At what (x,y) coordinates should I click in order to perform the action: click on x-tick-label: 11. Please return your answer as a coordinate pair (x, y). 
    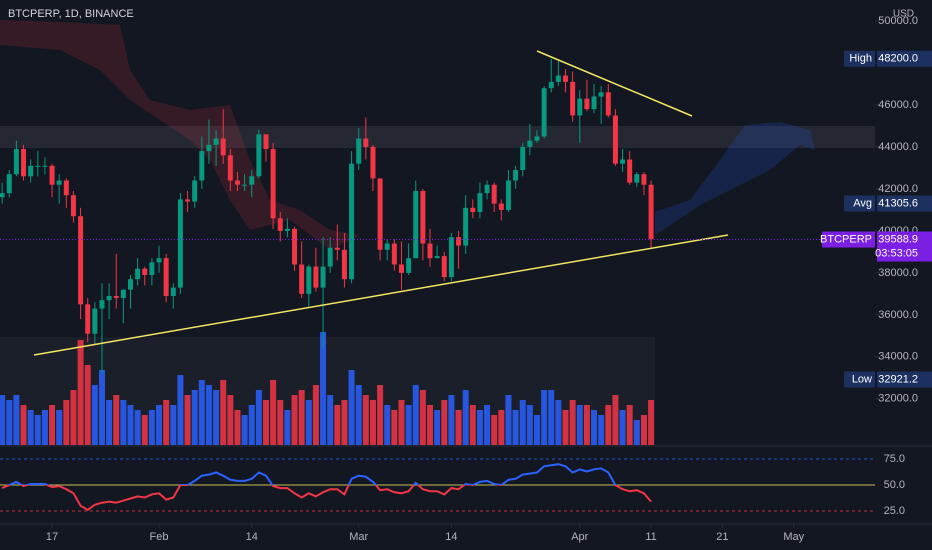
    Looking at the image, I should click on (650, 537).